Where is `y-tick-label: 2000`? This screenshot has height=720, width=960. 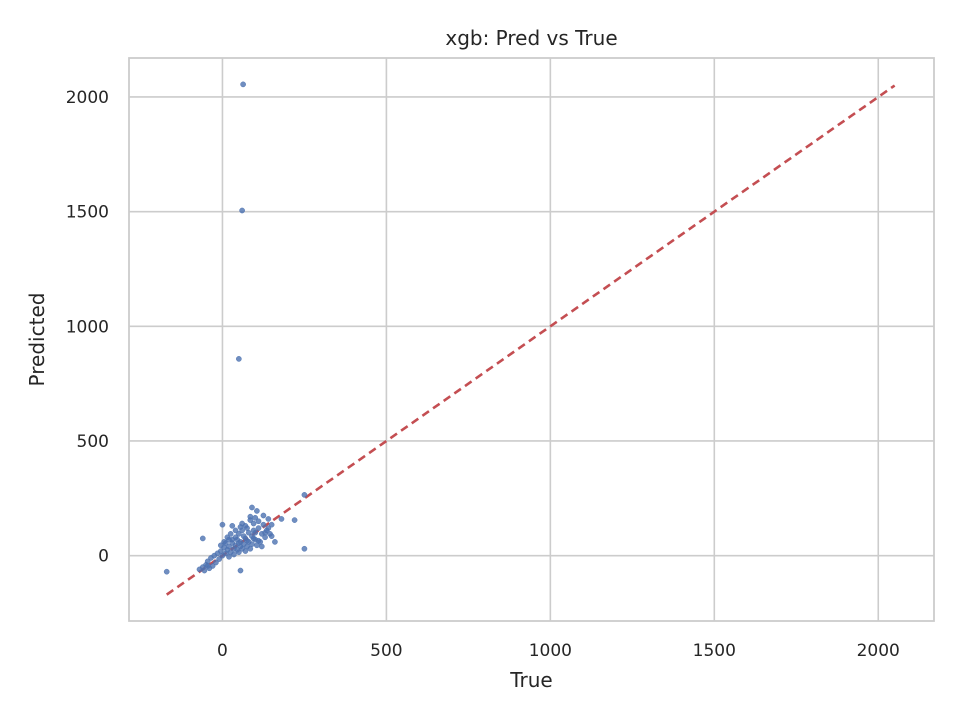 y-tick-label: 2000 is located at coordinates (87, 98).